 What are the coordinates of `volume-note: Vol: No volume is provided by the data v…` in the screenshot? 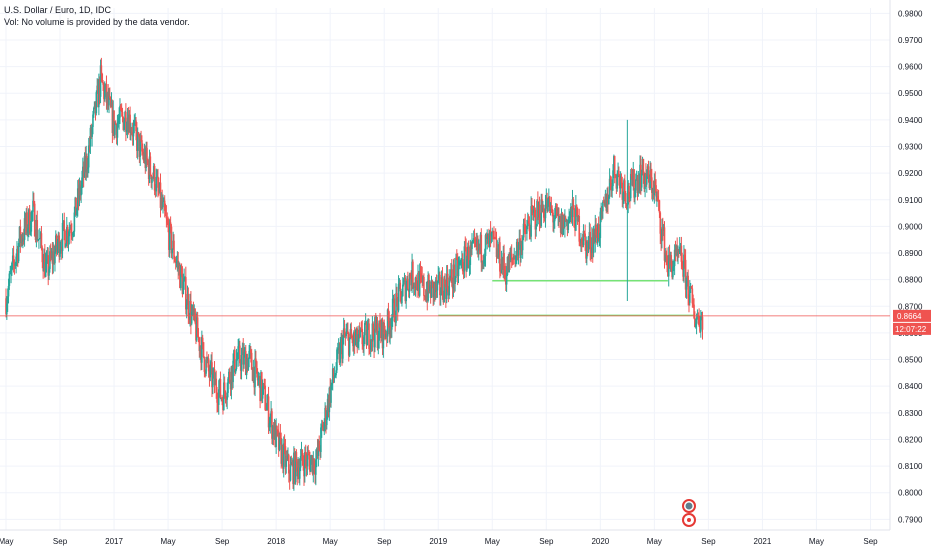 It's located at (97, 22).